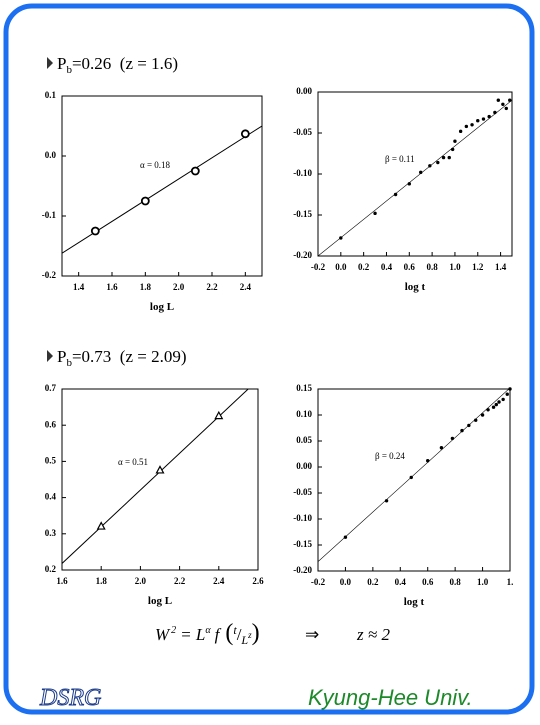 The height and width of the screenshot is (725, 540). What do you see at coordinates (304, 388) in the screenshot?
I see `y-tick-label: 0.15` at bounding box center [304, 388].